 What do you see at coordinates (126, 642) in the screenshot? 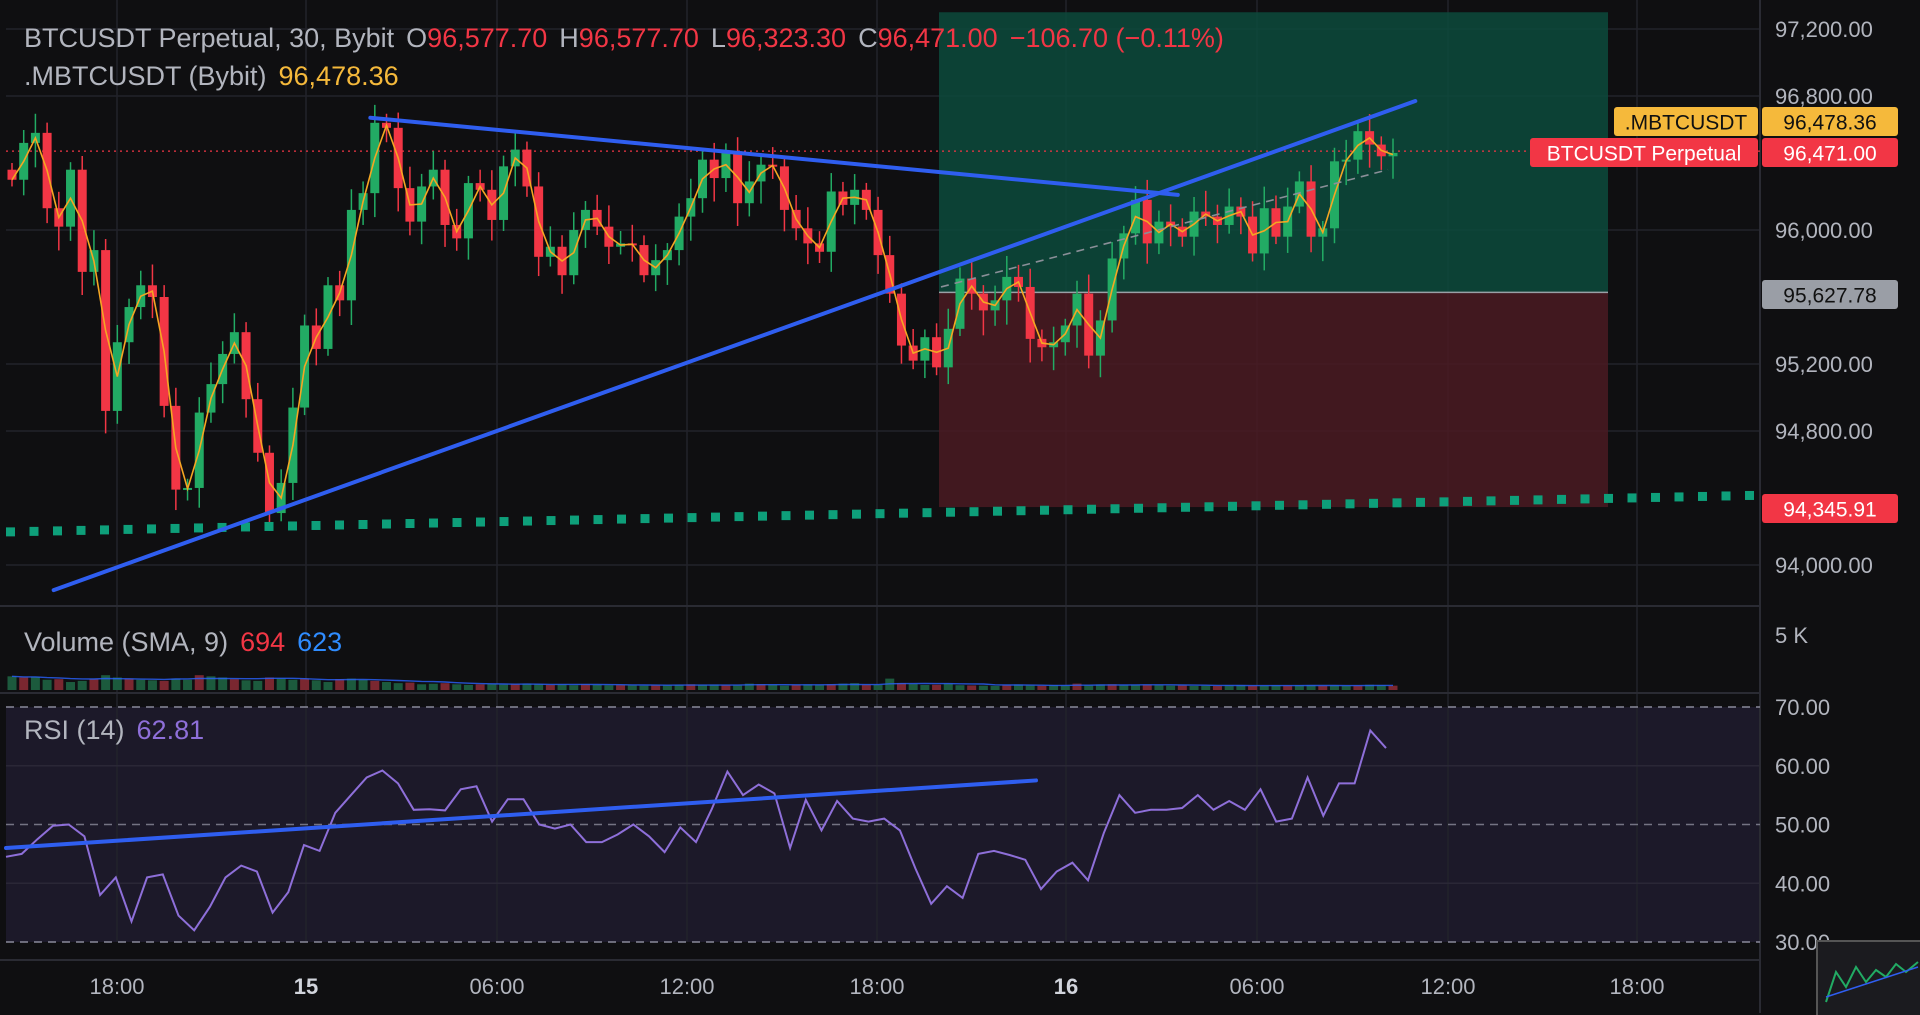
I see `volume-label: Volume (SMA, 9)` at bounding box center [126, 642].